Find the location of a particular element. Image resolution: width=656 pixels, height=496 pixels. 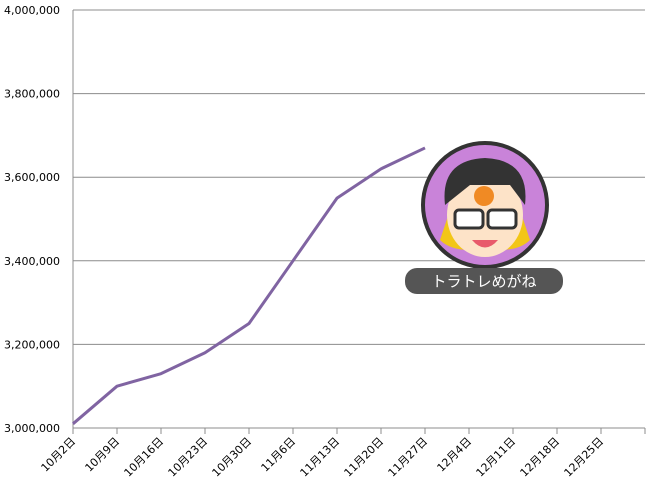

x-tick-label: 10月23日 is located at coordinates (188, 457).